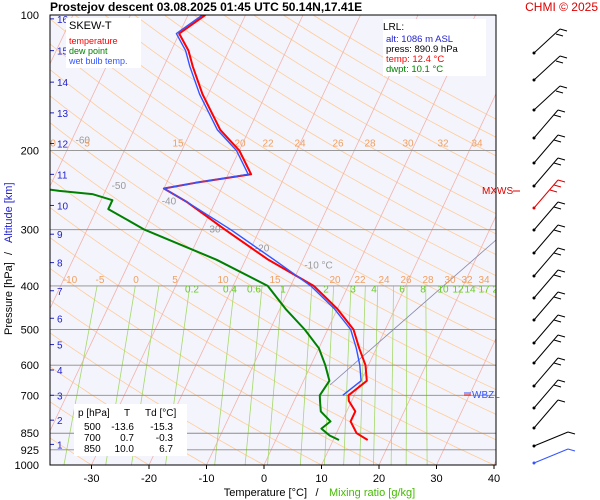  Describe the element at coordinates (370, 143) in the screenshot. I see `adiabat-label-200: 28` at that location.